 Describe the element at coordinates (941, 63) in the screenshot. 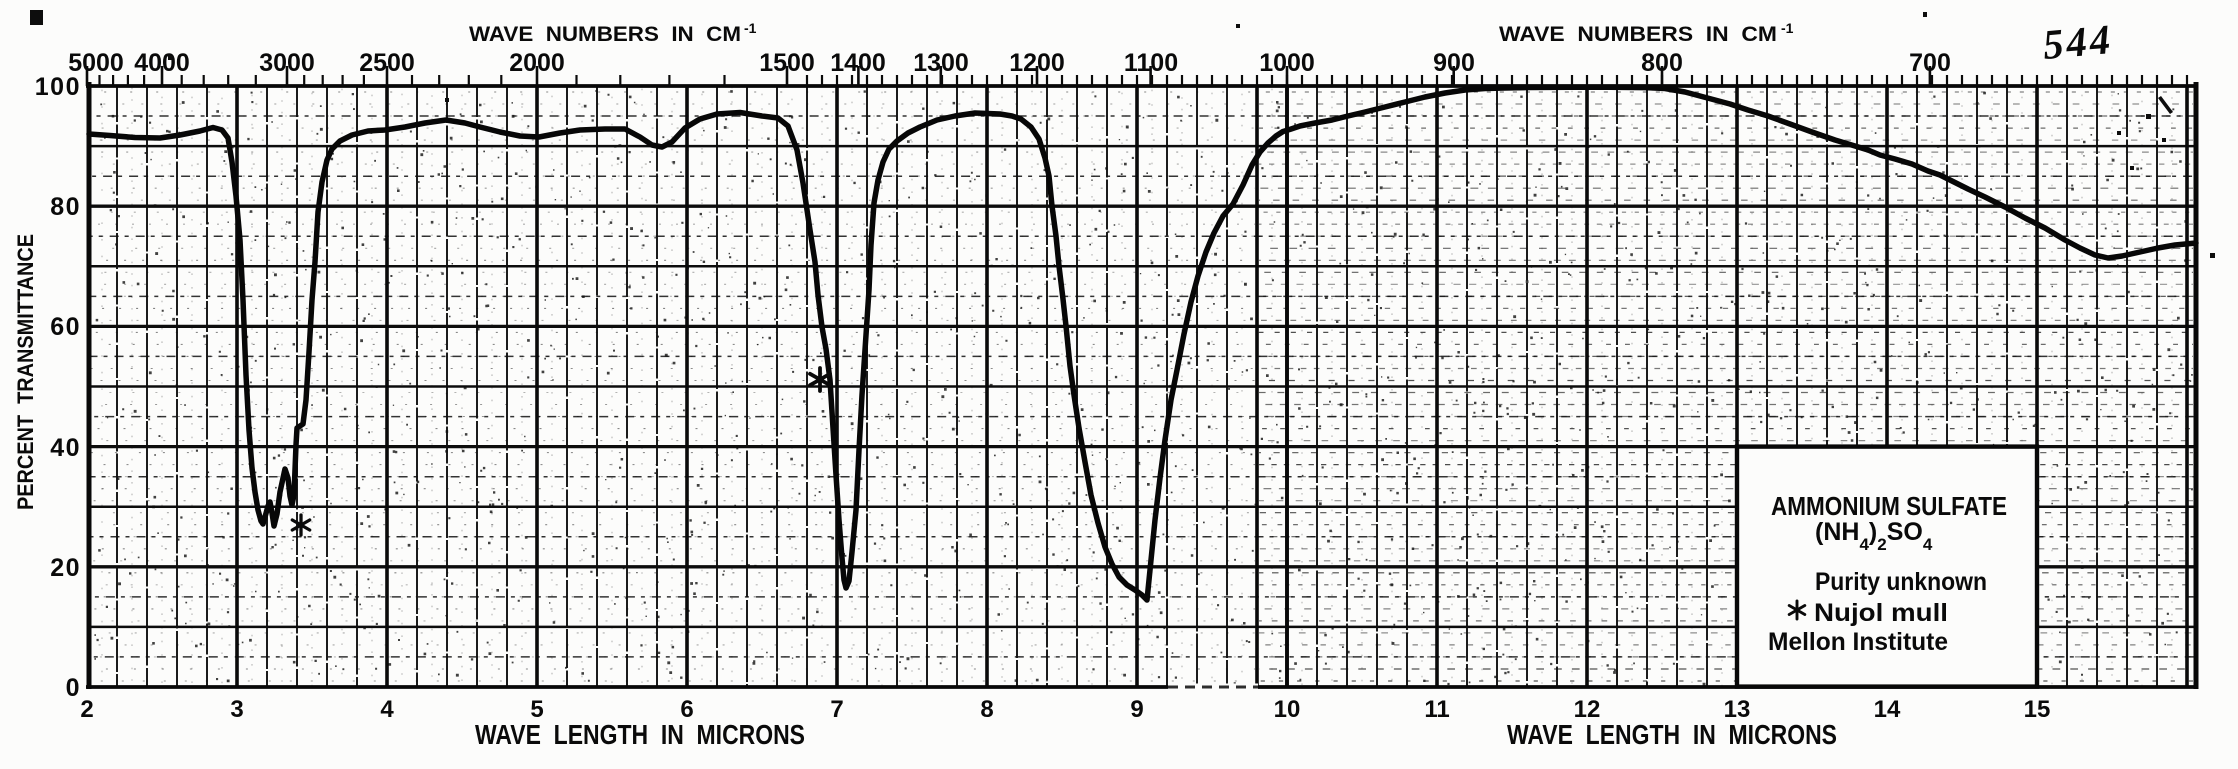

I see `svg-text: 1300` at that location.